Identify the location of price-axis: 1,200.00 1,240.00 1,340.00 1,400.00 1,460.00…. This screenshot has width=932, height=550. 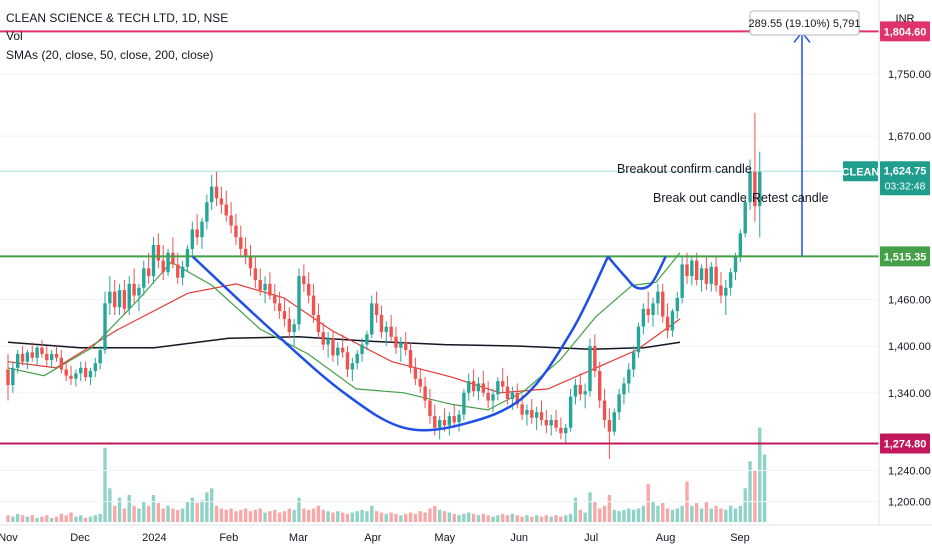
(909, 289).